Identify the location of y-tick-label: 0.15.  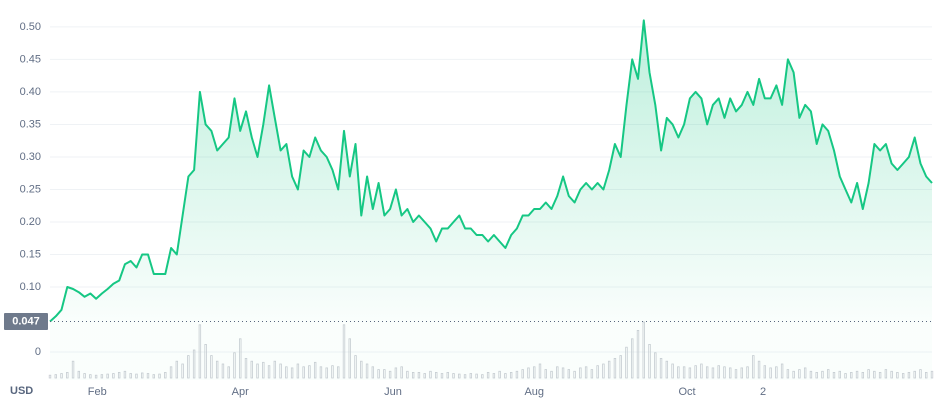
(30, 254).